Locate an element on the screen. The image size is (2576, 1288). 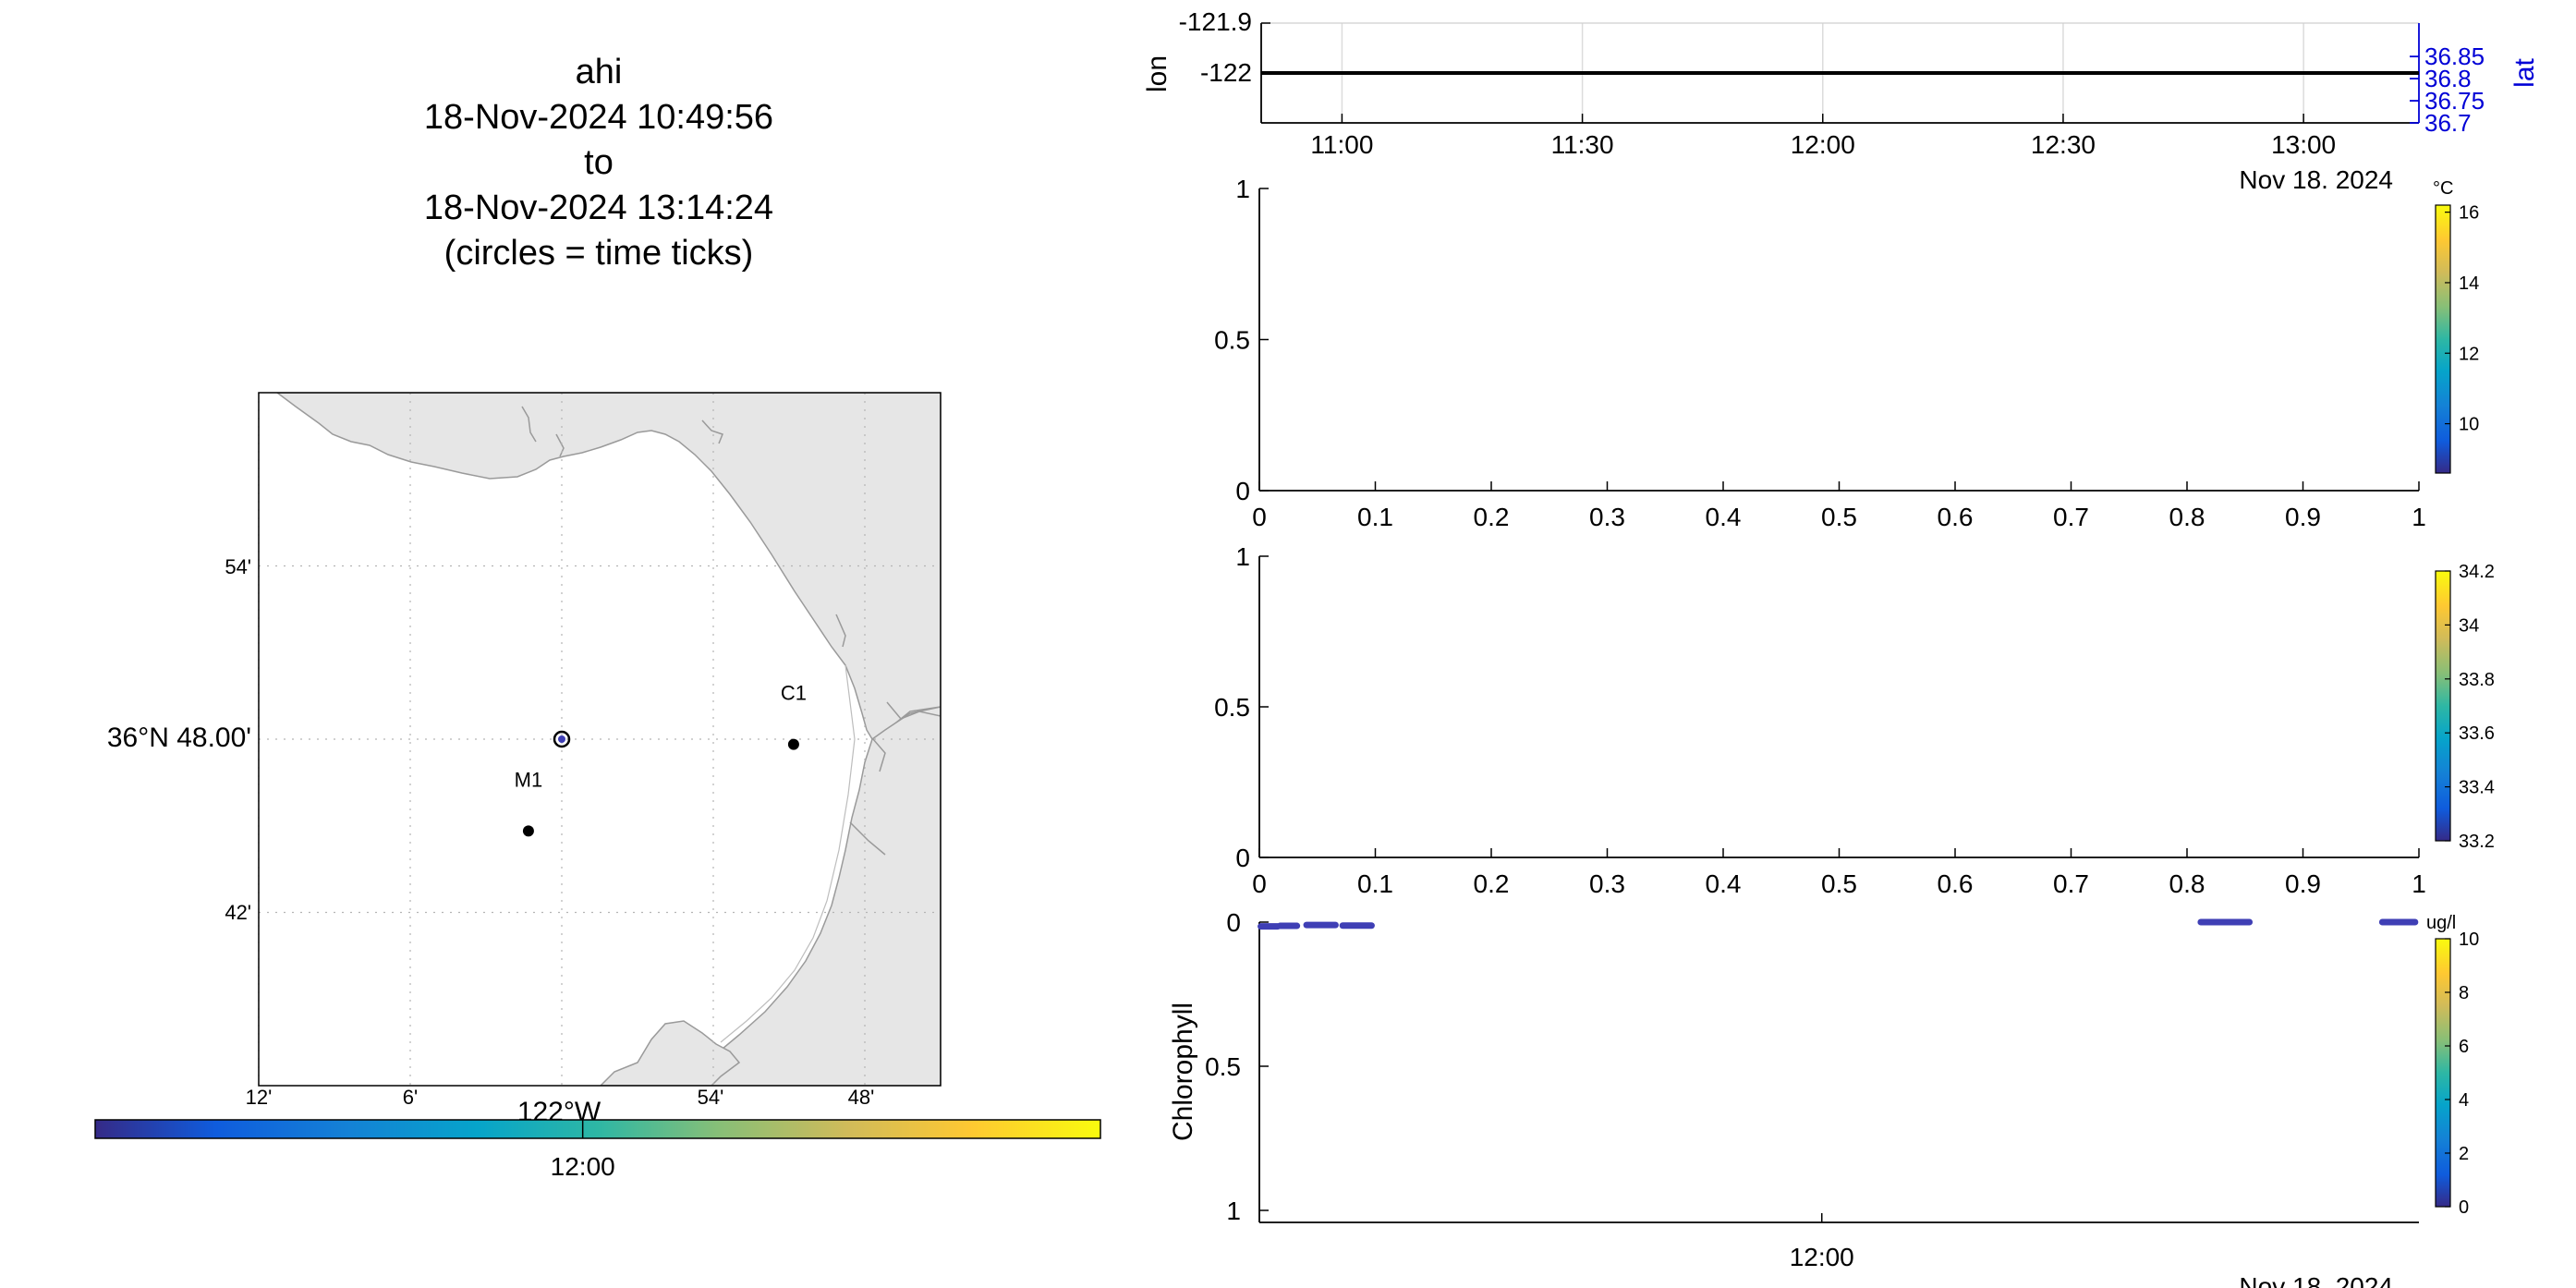
position-time-ticks: 11:00 11:30 12:00 12:30 13:00 is located at coordinates (1823, 136).